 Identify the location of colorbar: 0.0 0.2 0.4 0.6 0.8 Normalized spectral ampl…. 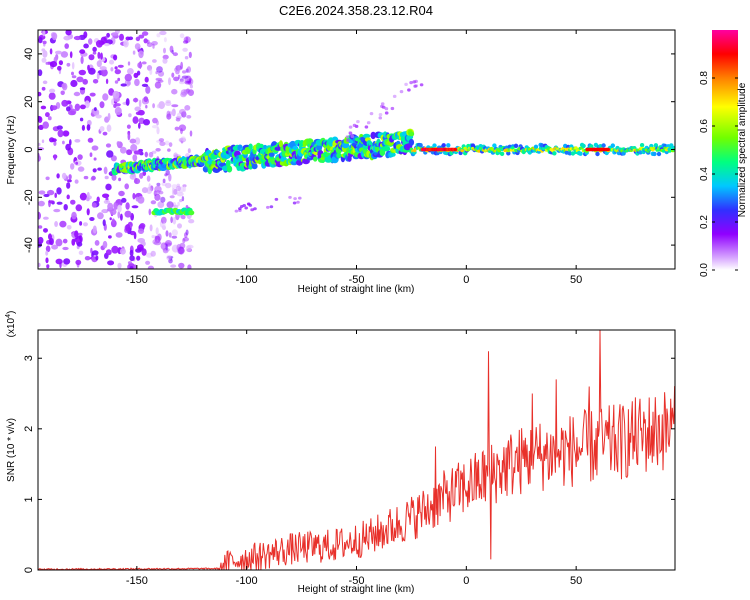
(723, 153).